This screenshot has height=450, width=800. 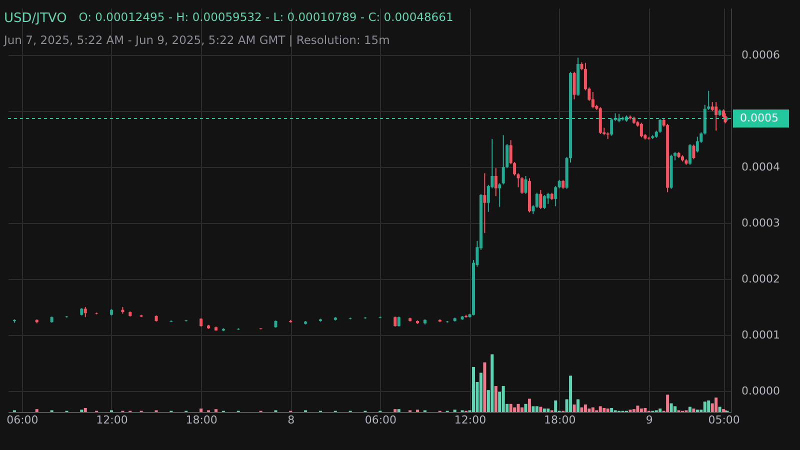 I want to click on annotation: O: 0.00012495 - H: 0.00059532 - L: 0.00010789 - C: 0.00048661, so click(x=266, y=17).